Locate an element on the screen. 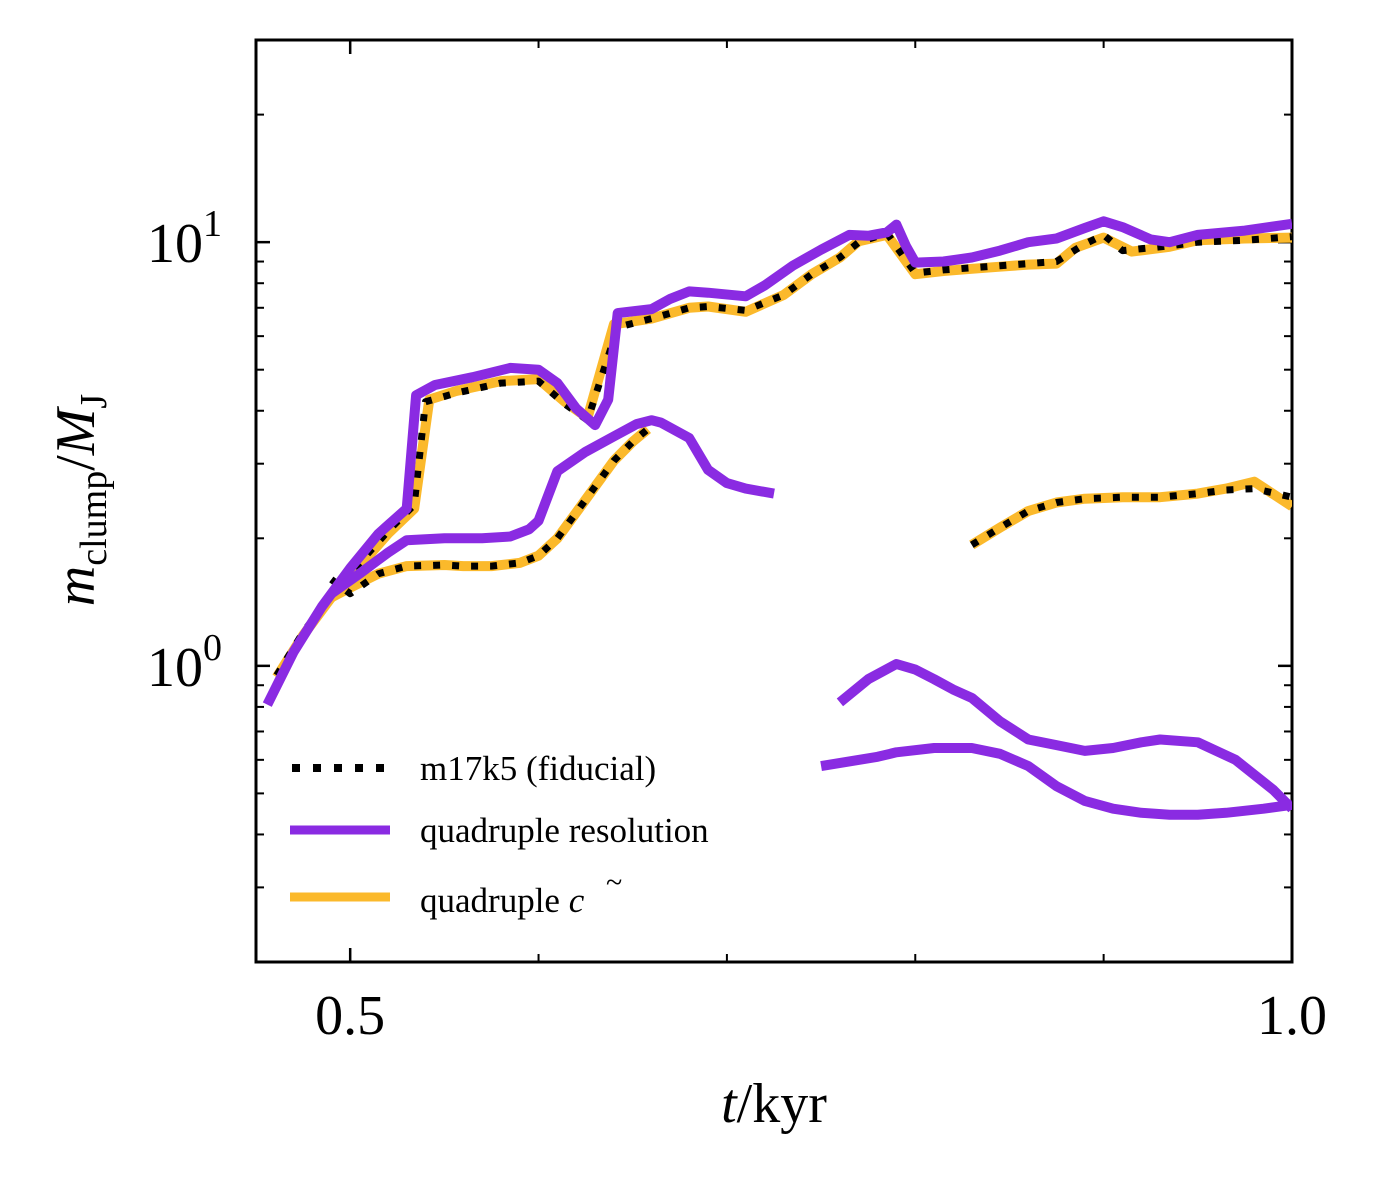 The image size is (1377, 1185). x-tick-label: 1.0 is located at coordinates (1292, 1016).